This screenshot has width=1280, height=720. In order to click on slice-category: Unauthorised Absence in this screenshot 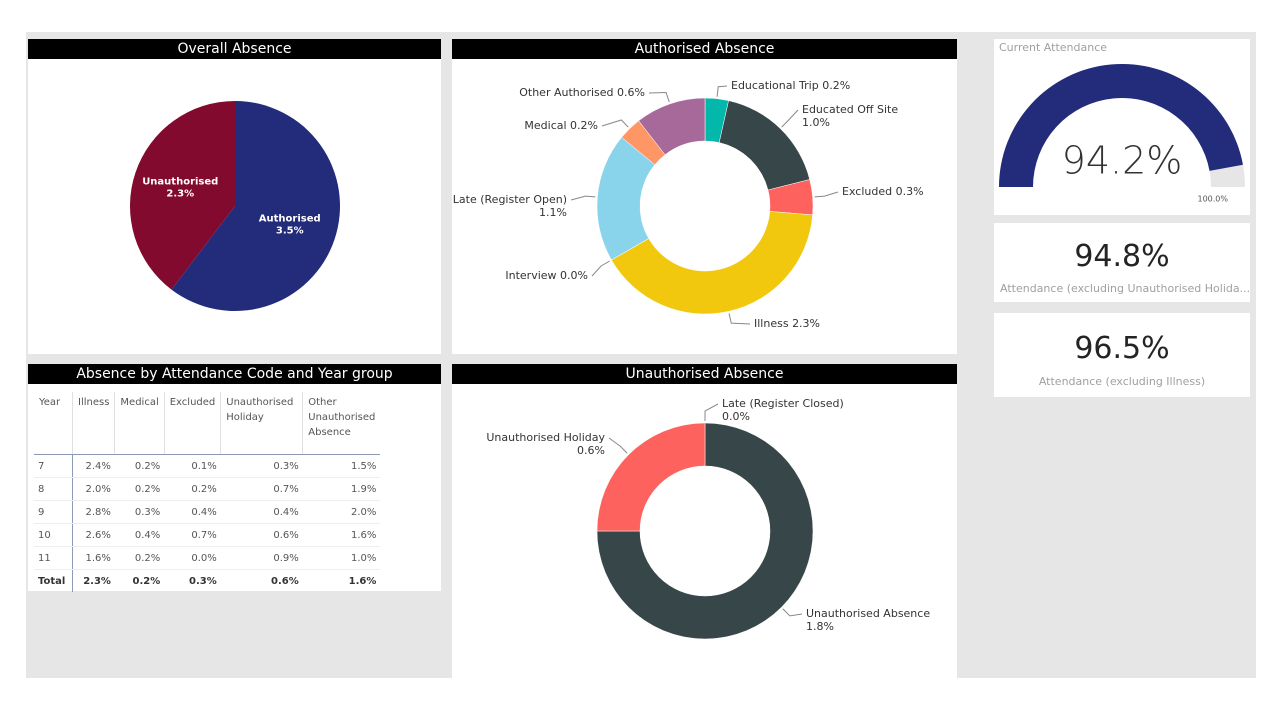, I will do `click(868, 613)`.